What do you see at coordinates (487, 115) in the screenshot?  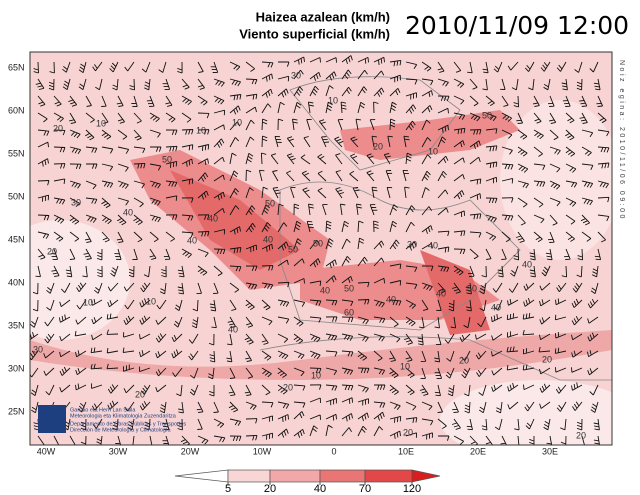 I see `contour-label: 50` at bounding box center [487, 115].